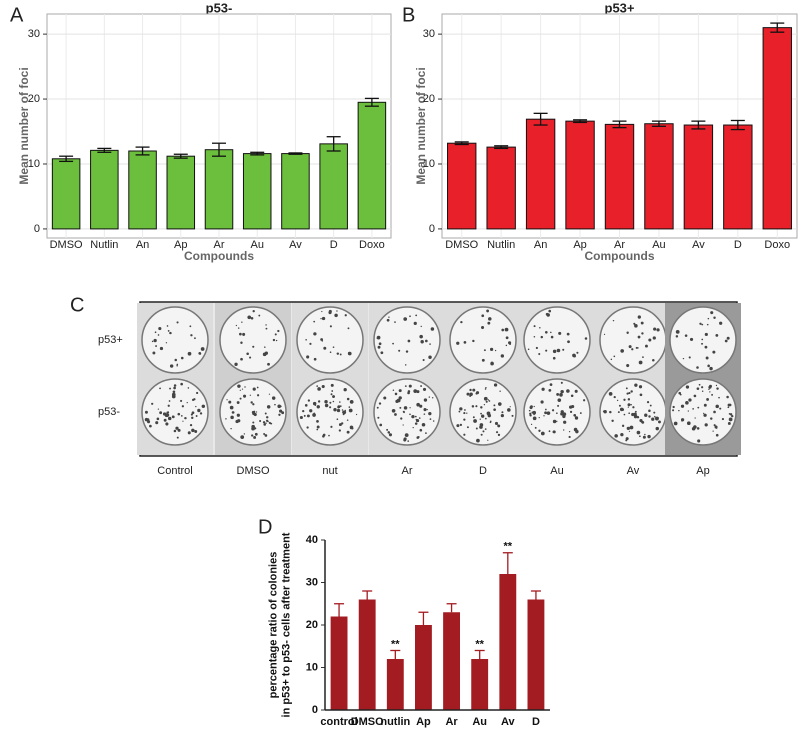 The width and height of the screenshot is (800, 733). What do you see at coordinates (329, 471) in the screenshot?
I see `column-label: nut` at bounding box center [329, 471].